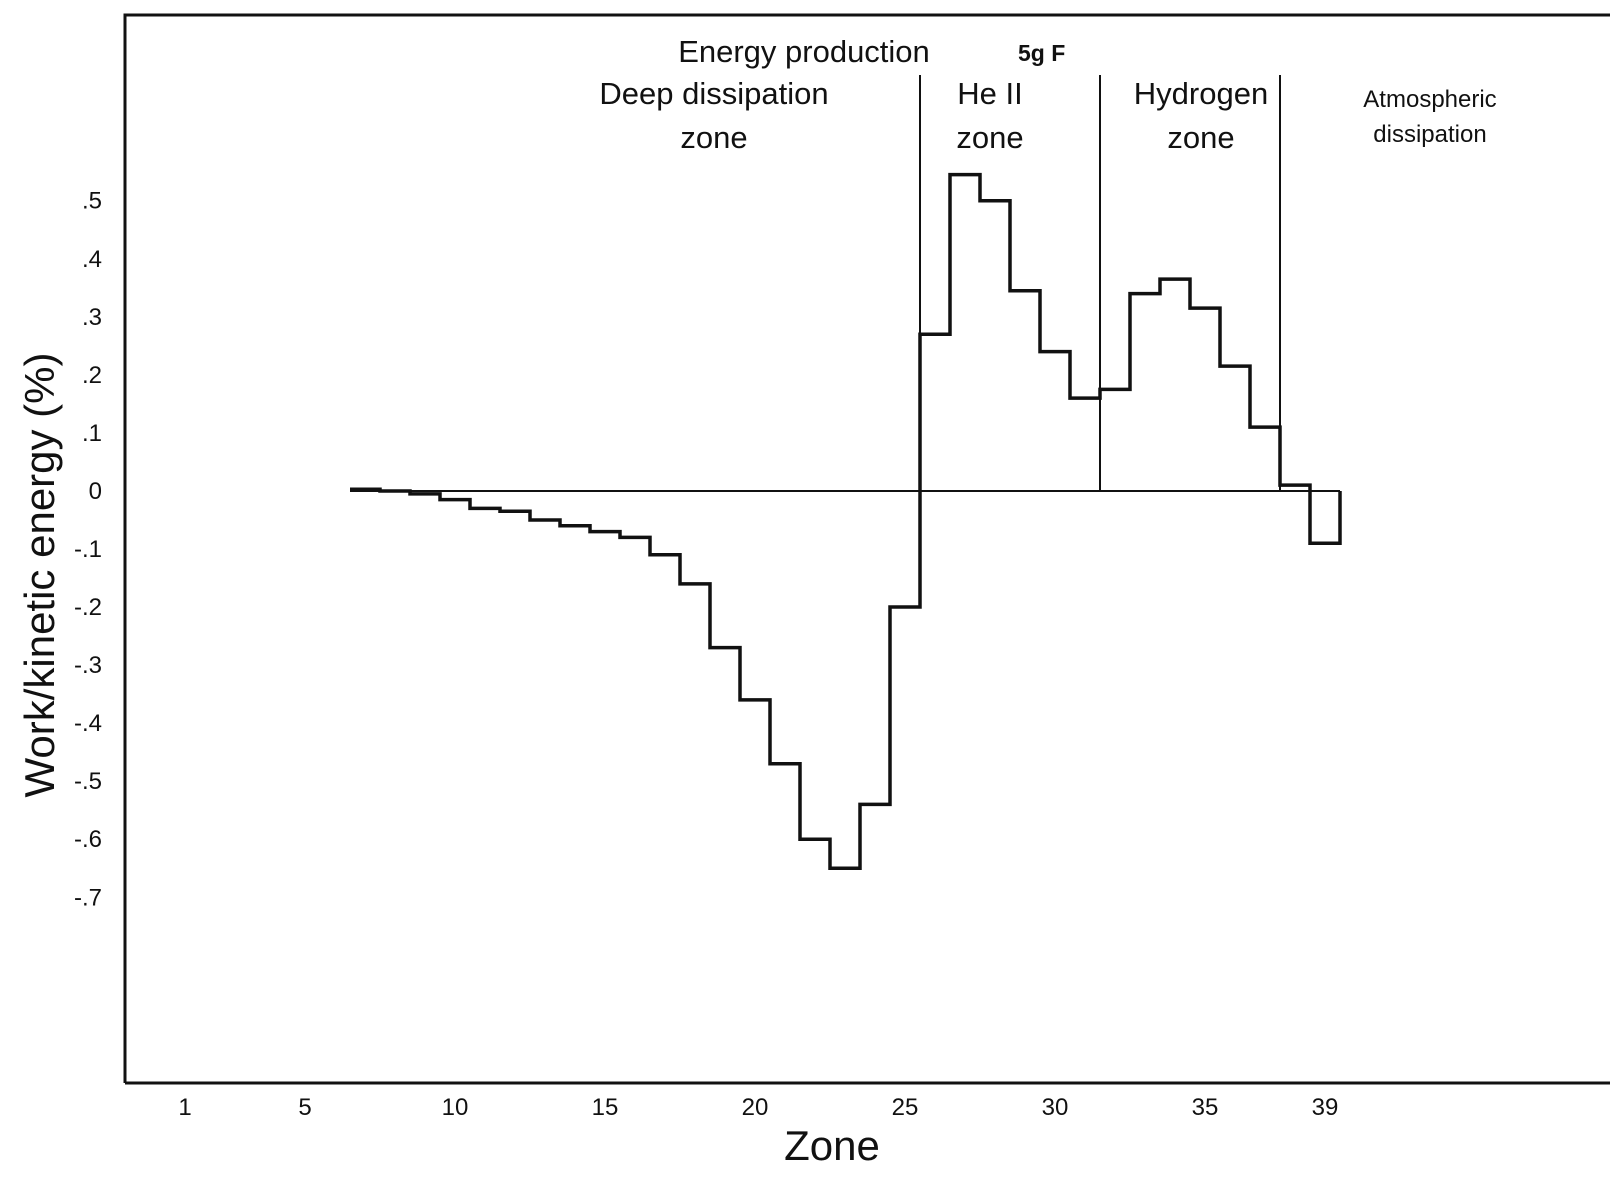 Image resolution: width=1612 pixels, height=1180 pixels. What do you see at coordinates (1041, 53) in the screenshot?
I see `energy-production-tag: 5g F` at bounding box center [1041, 53].